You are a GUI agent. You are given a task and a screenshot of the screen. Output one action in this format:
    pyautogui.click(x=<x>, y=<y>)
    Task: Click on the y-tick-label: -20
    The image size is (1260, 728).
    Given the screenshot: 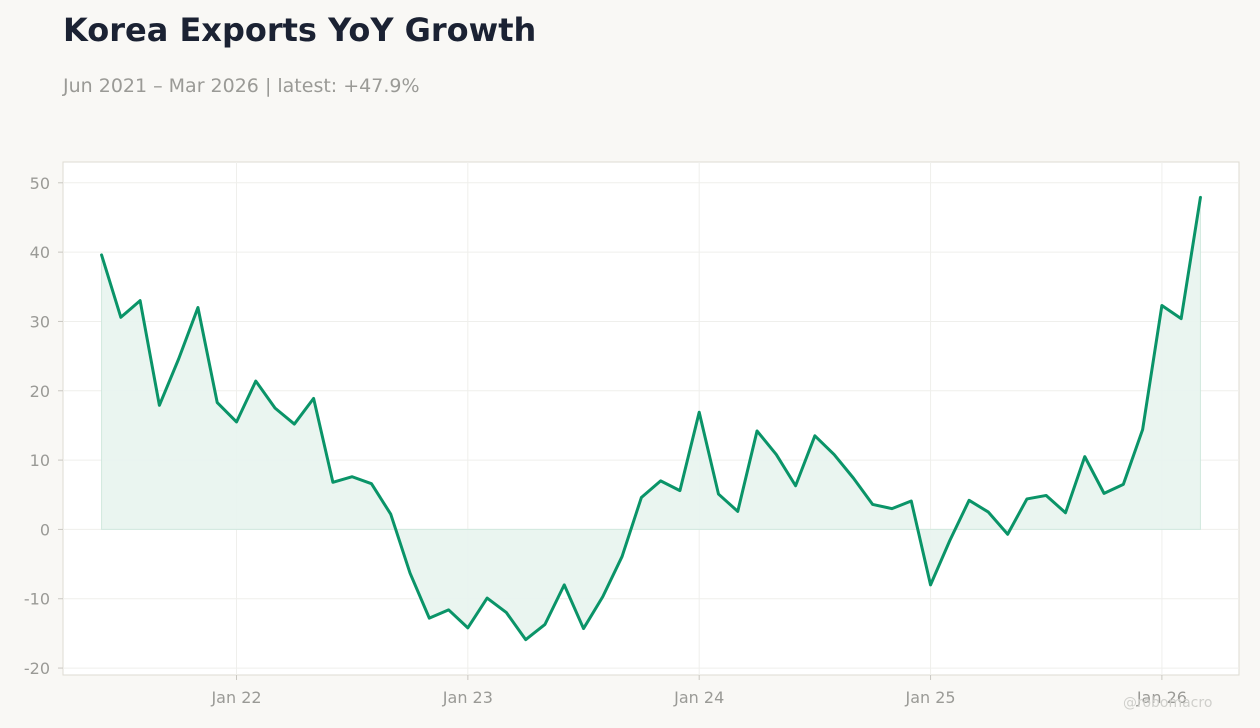 What is the action you would take?
    pyautogui.click(x=37, y=668)
    